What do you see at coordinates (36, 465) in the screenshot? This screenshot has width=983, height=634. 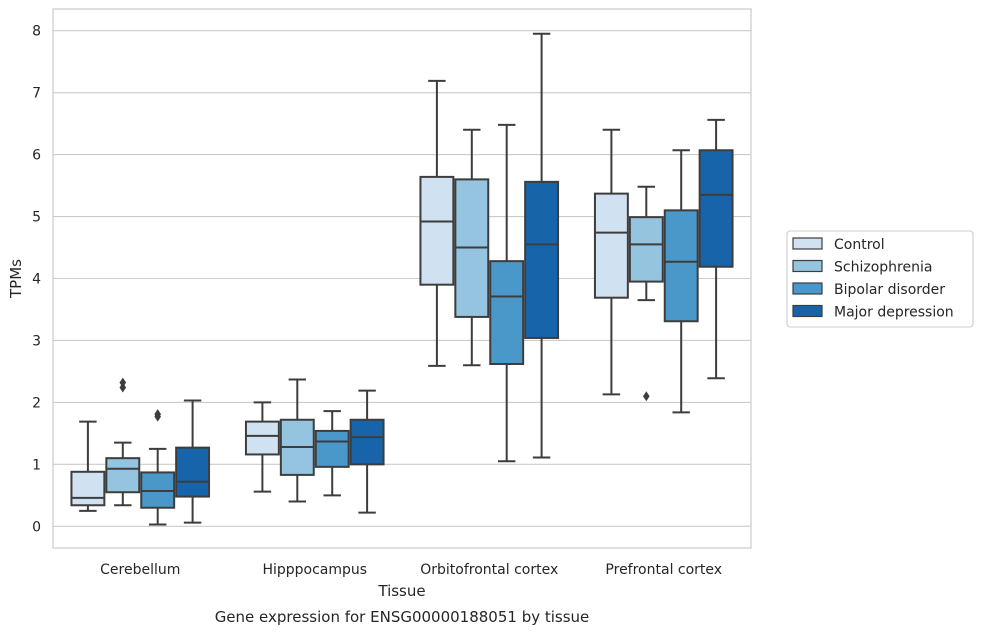 I see `y-tick-label: 1` at bounding box center [36, 465].